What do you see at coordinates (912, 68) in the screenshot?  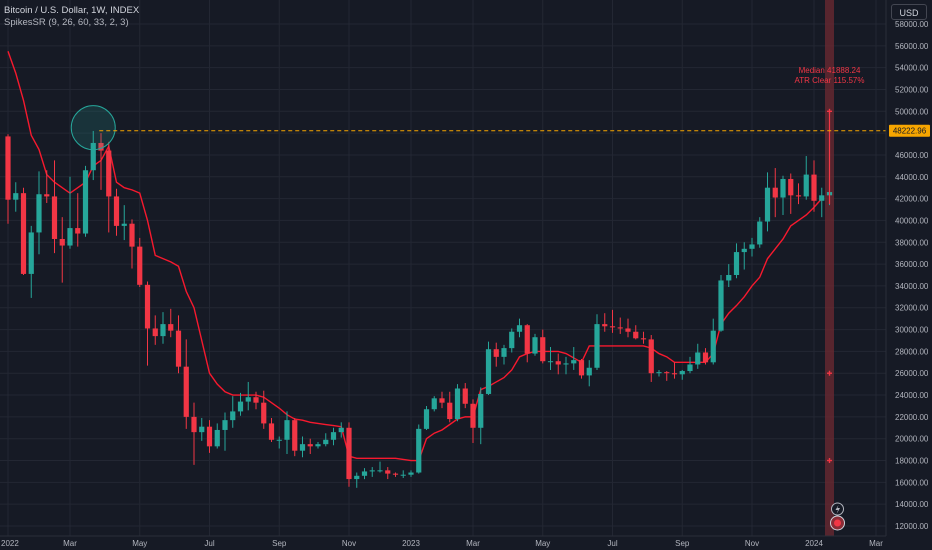 I see `y-tick-label: 54000.00` at bounding box center [912, 68].